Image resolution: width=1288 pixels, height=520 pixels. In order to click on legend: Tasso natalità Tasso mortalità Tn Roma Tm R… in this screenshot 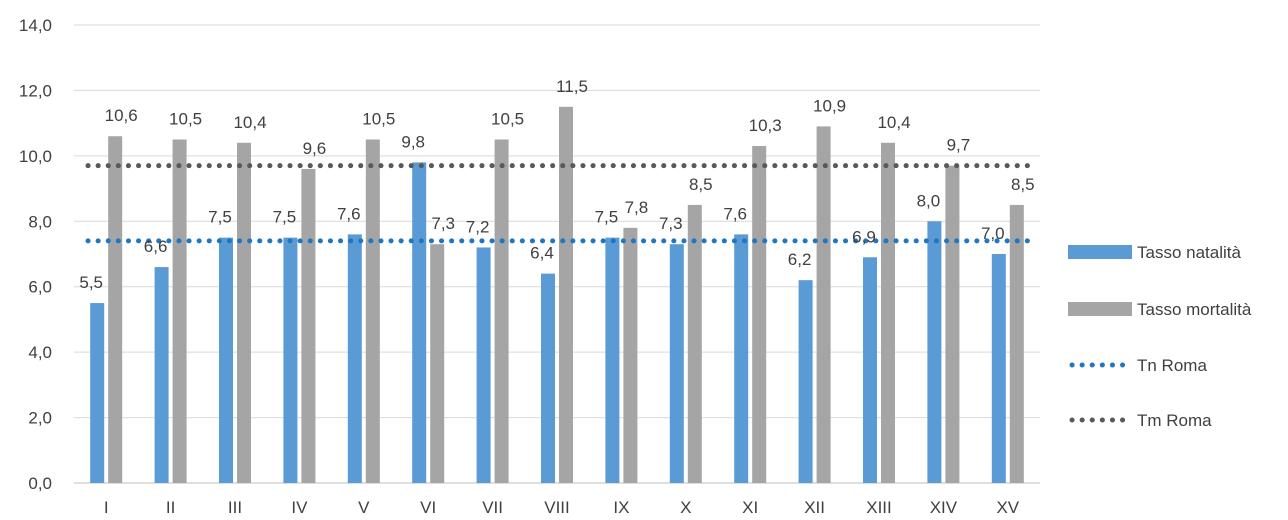, I will do `click(1160, 336)`.